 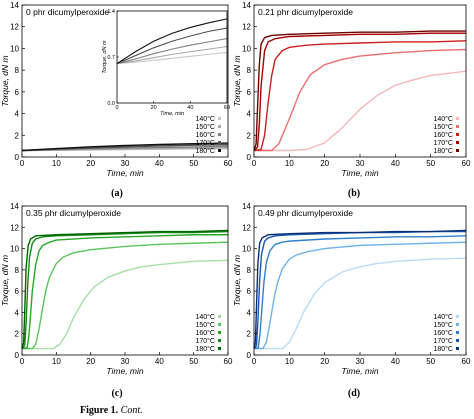 I want to click on inset-y-tick-label: 1.4, so click(x=111, y=12).